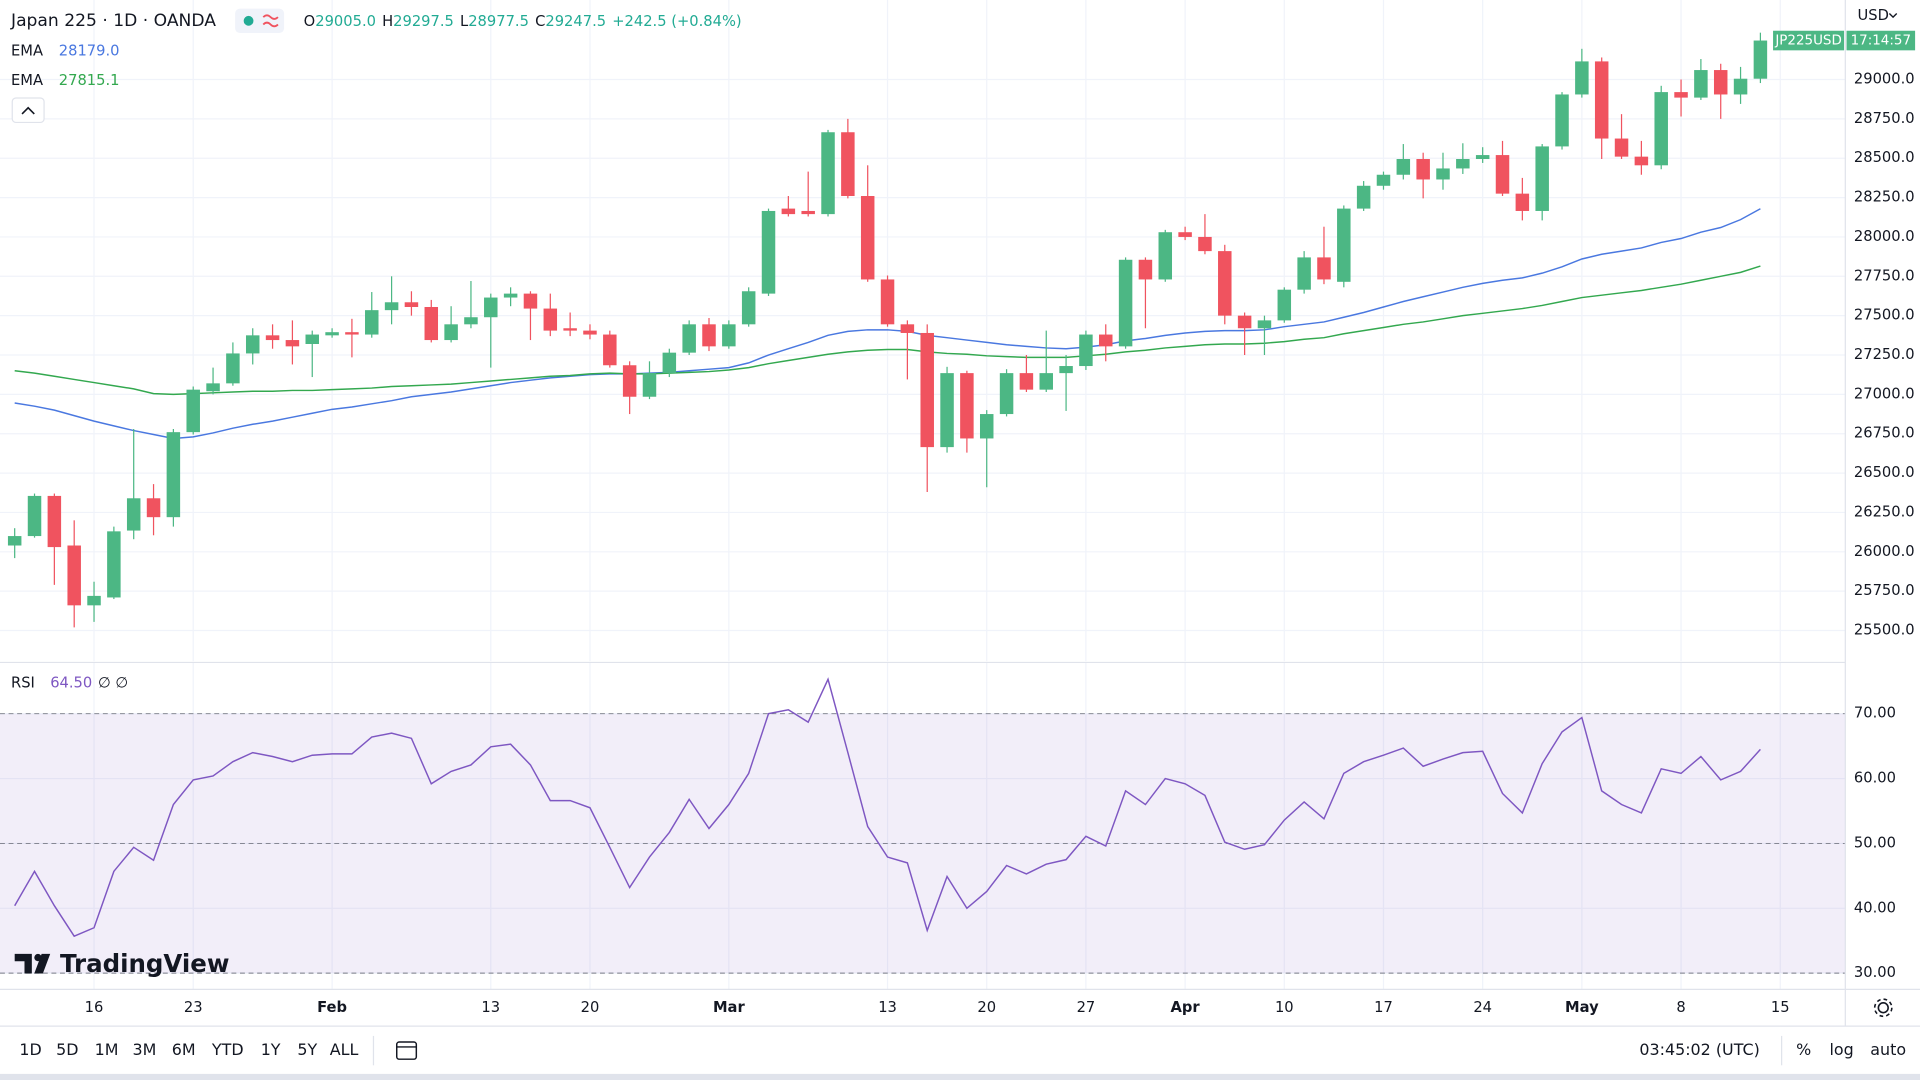 This screenshot has height=1080, width=1920. What do you see at coordinates (271, 1049) in the screenshot?
I see `range-button: 1Y` at bounding box center [271, 1049].